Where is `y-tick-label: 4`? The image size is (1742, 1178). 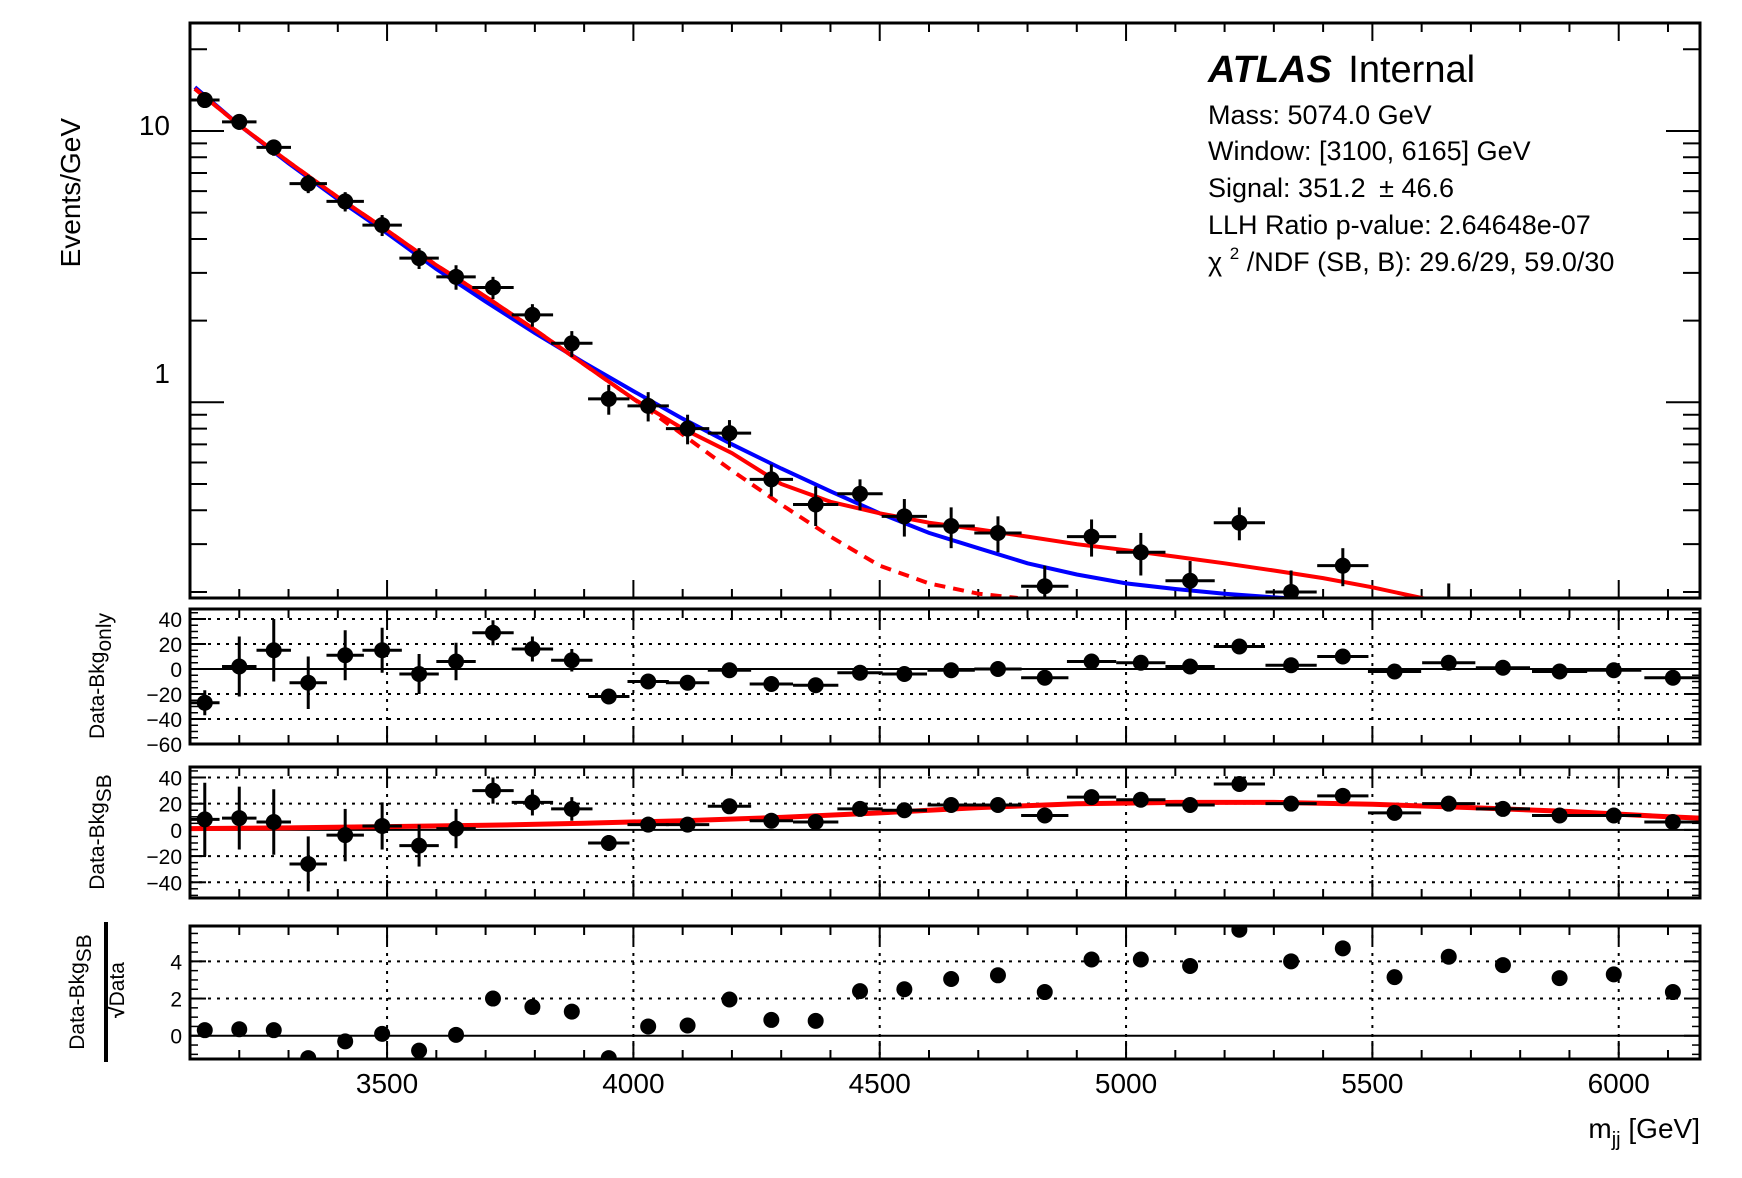
y-tick-label: 4 is located at coordinates (176, 962).